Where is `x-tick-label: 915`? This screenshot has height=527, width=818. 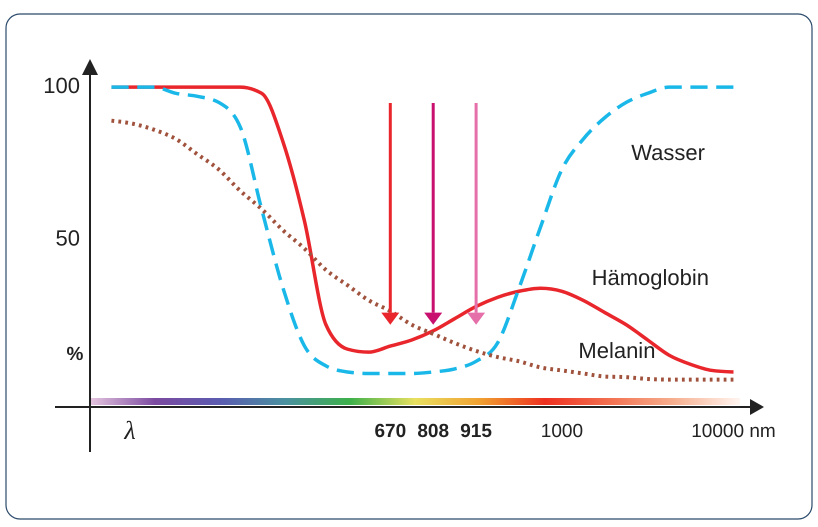 x-tick-label: 915 is located at coordinates (476, 431).